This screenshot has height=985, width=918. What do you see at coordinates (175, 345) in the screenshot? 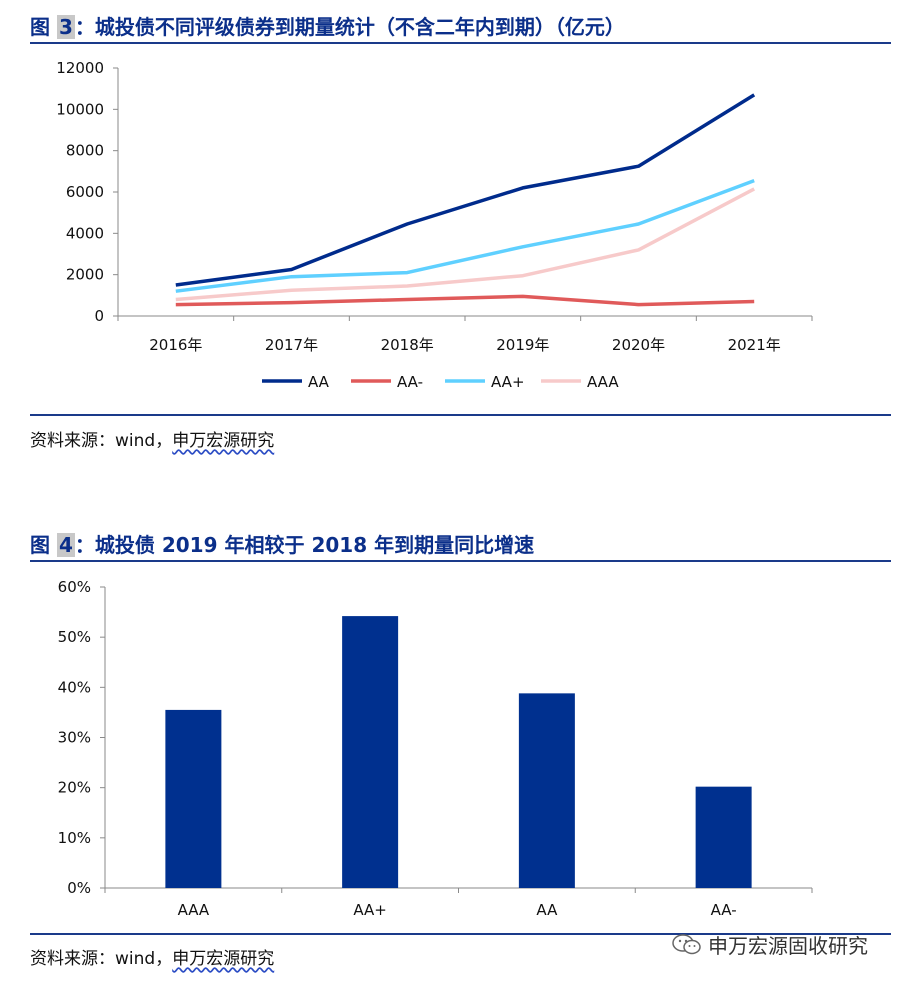
I see `x-tick-label: 2016年` at bounding box center [175, 345].